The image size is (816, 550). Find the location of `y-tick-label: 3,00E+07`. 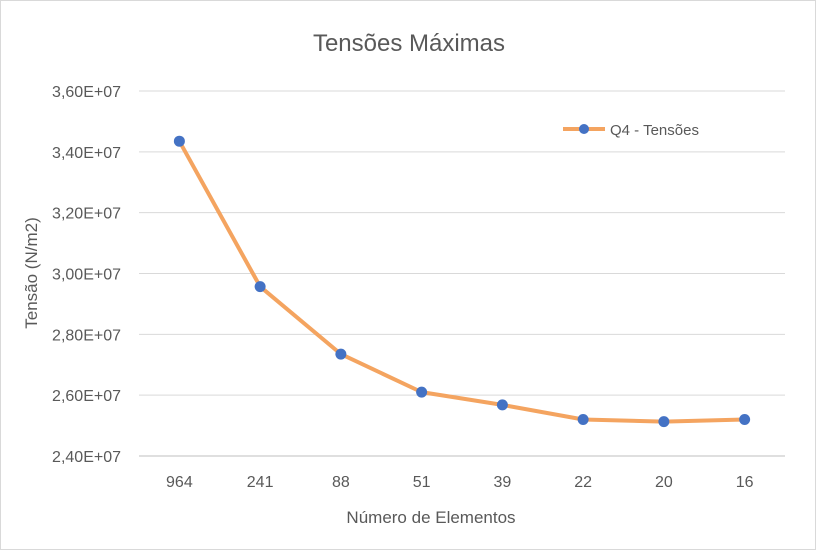

y-tick-label: 3,00E+07 is located at coordinates (86, 275).